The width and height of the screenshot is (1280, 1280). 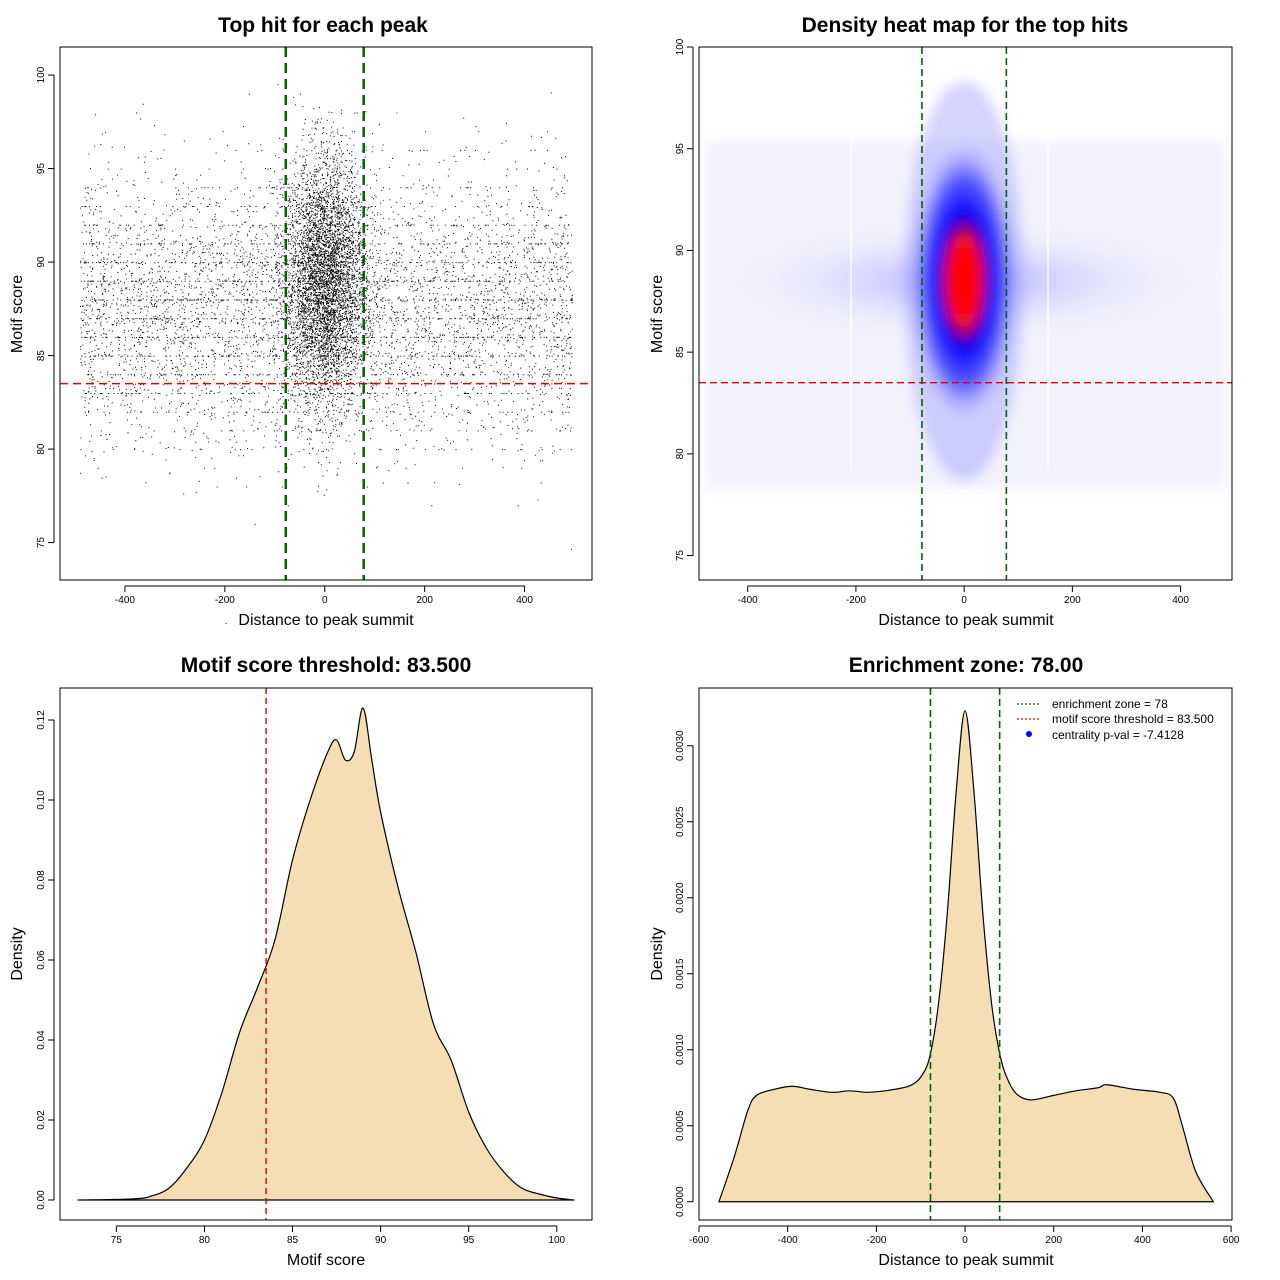 I want to click on legend-pval-point, so click(x=1029, y=734).